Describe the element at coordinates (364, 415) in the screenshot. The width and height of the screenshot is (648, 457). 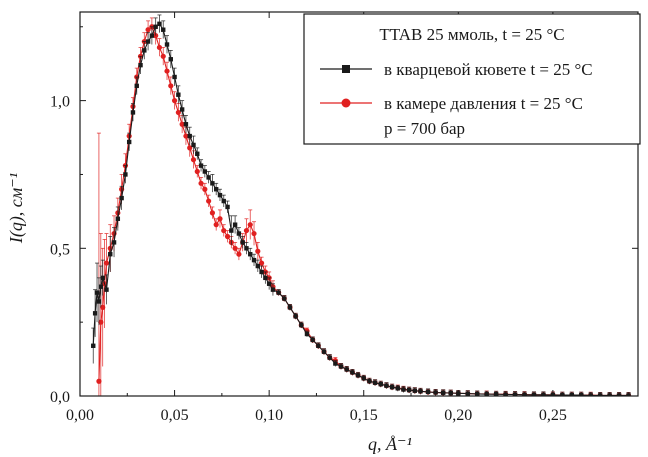
I see `x-tick-label: 0,15` at that location.